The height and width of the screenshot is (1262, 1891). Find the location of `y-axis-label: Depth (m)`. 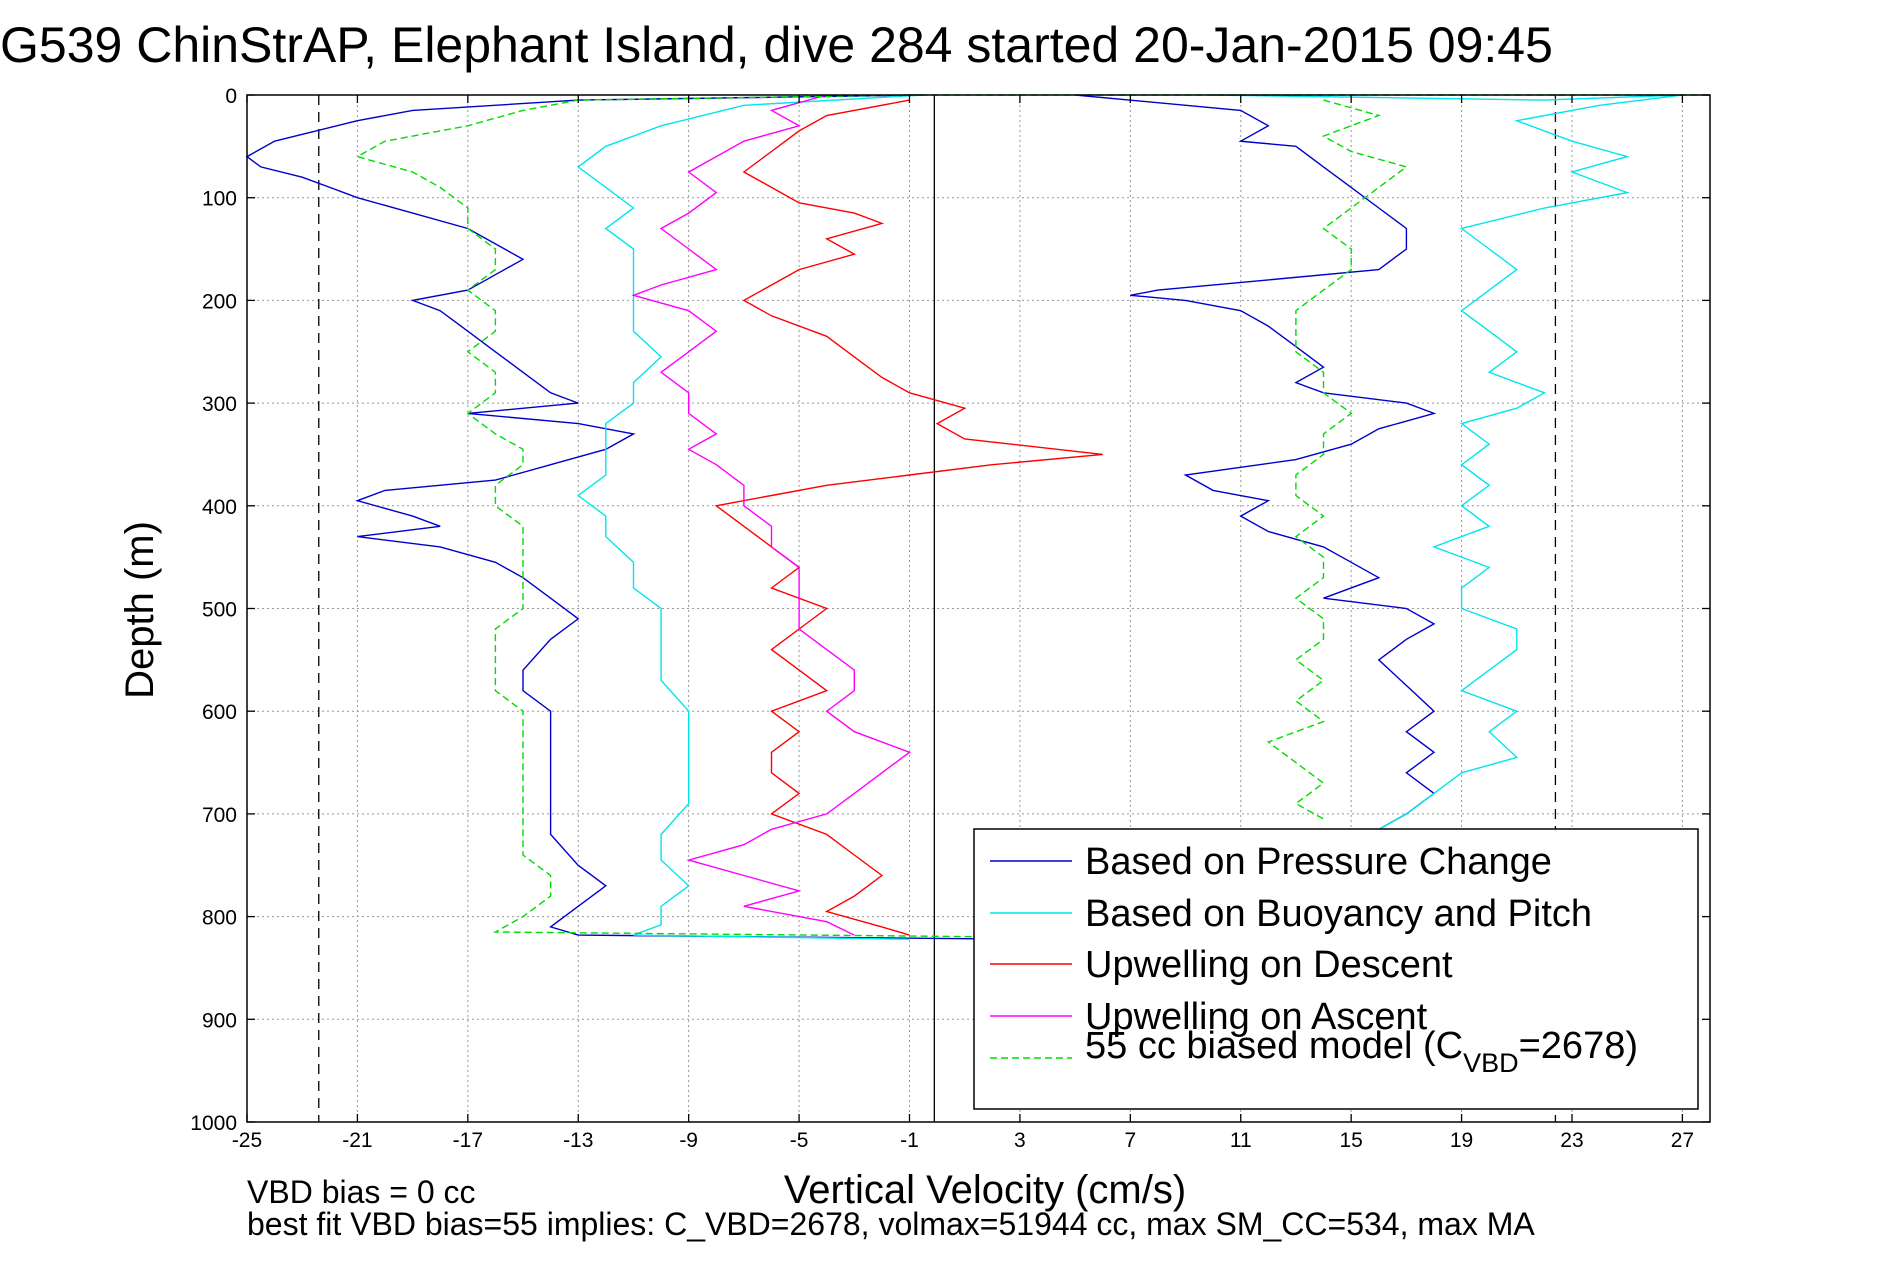

y-axis-label: Depth (m) is located at coordinates (140, 610).